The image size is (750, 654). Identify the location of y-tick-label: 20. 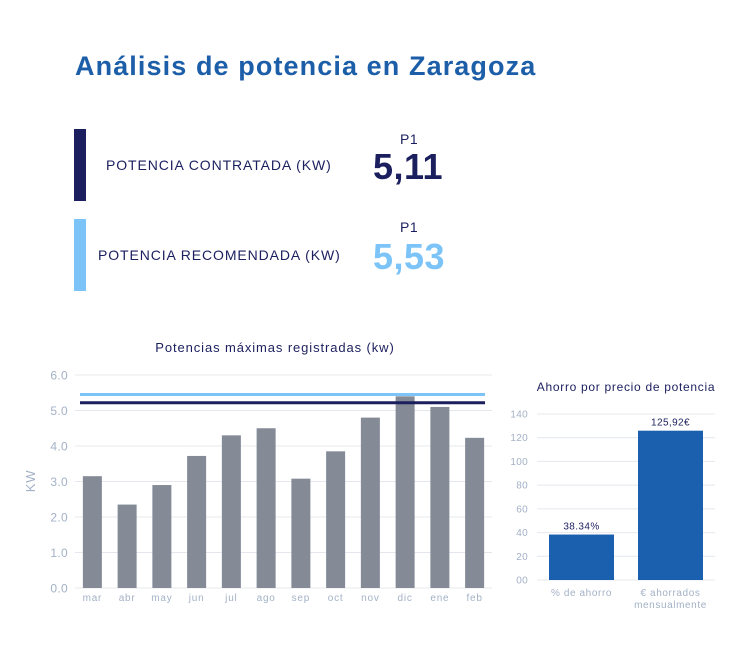
(522, 557).